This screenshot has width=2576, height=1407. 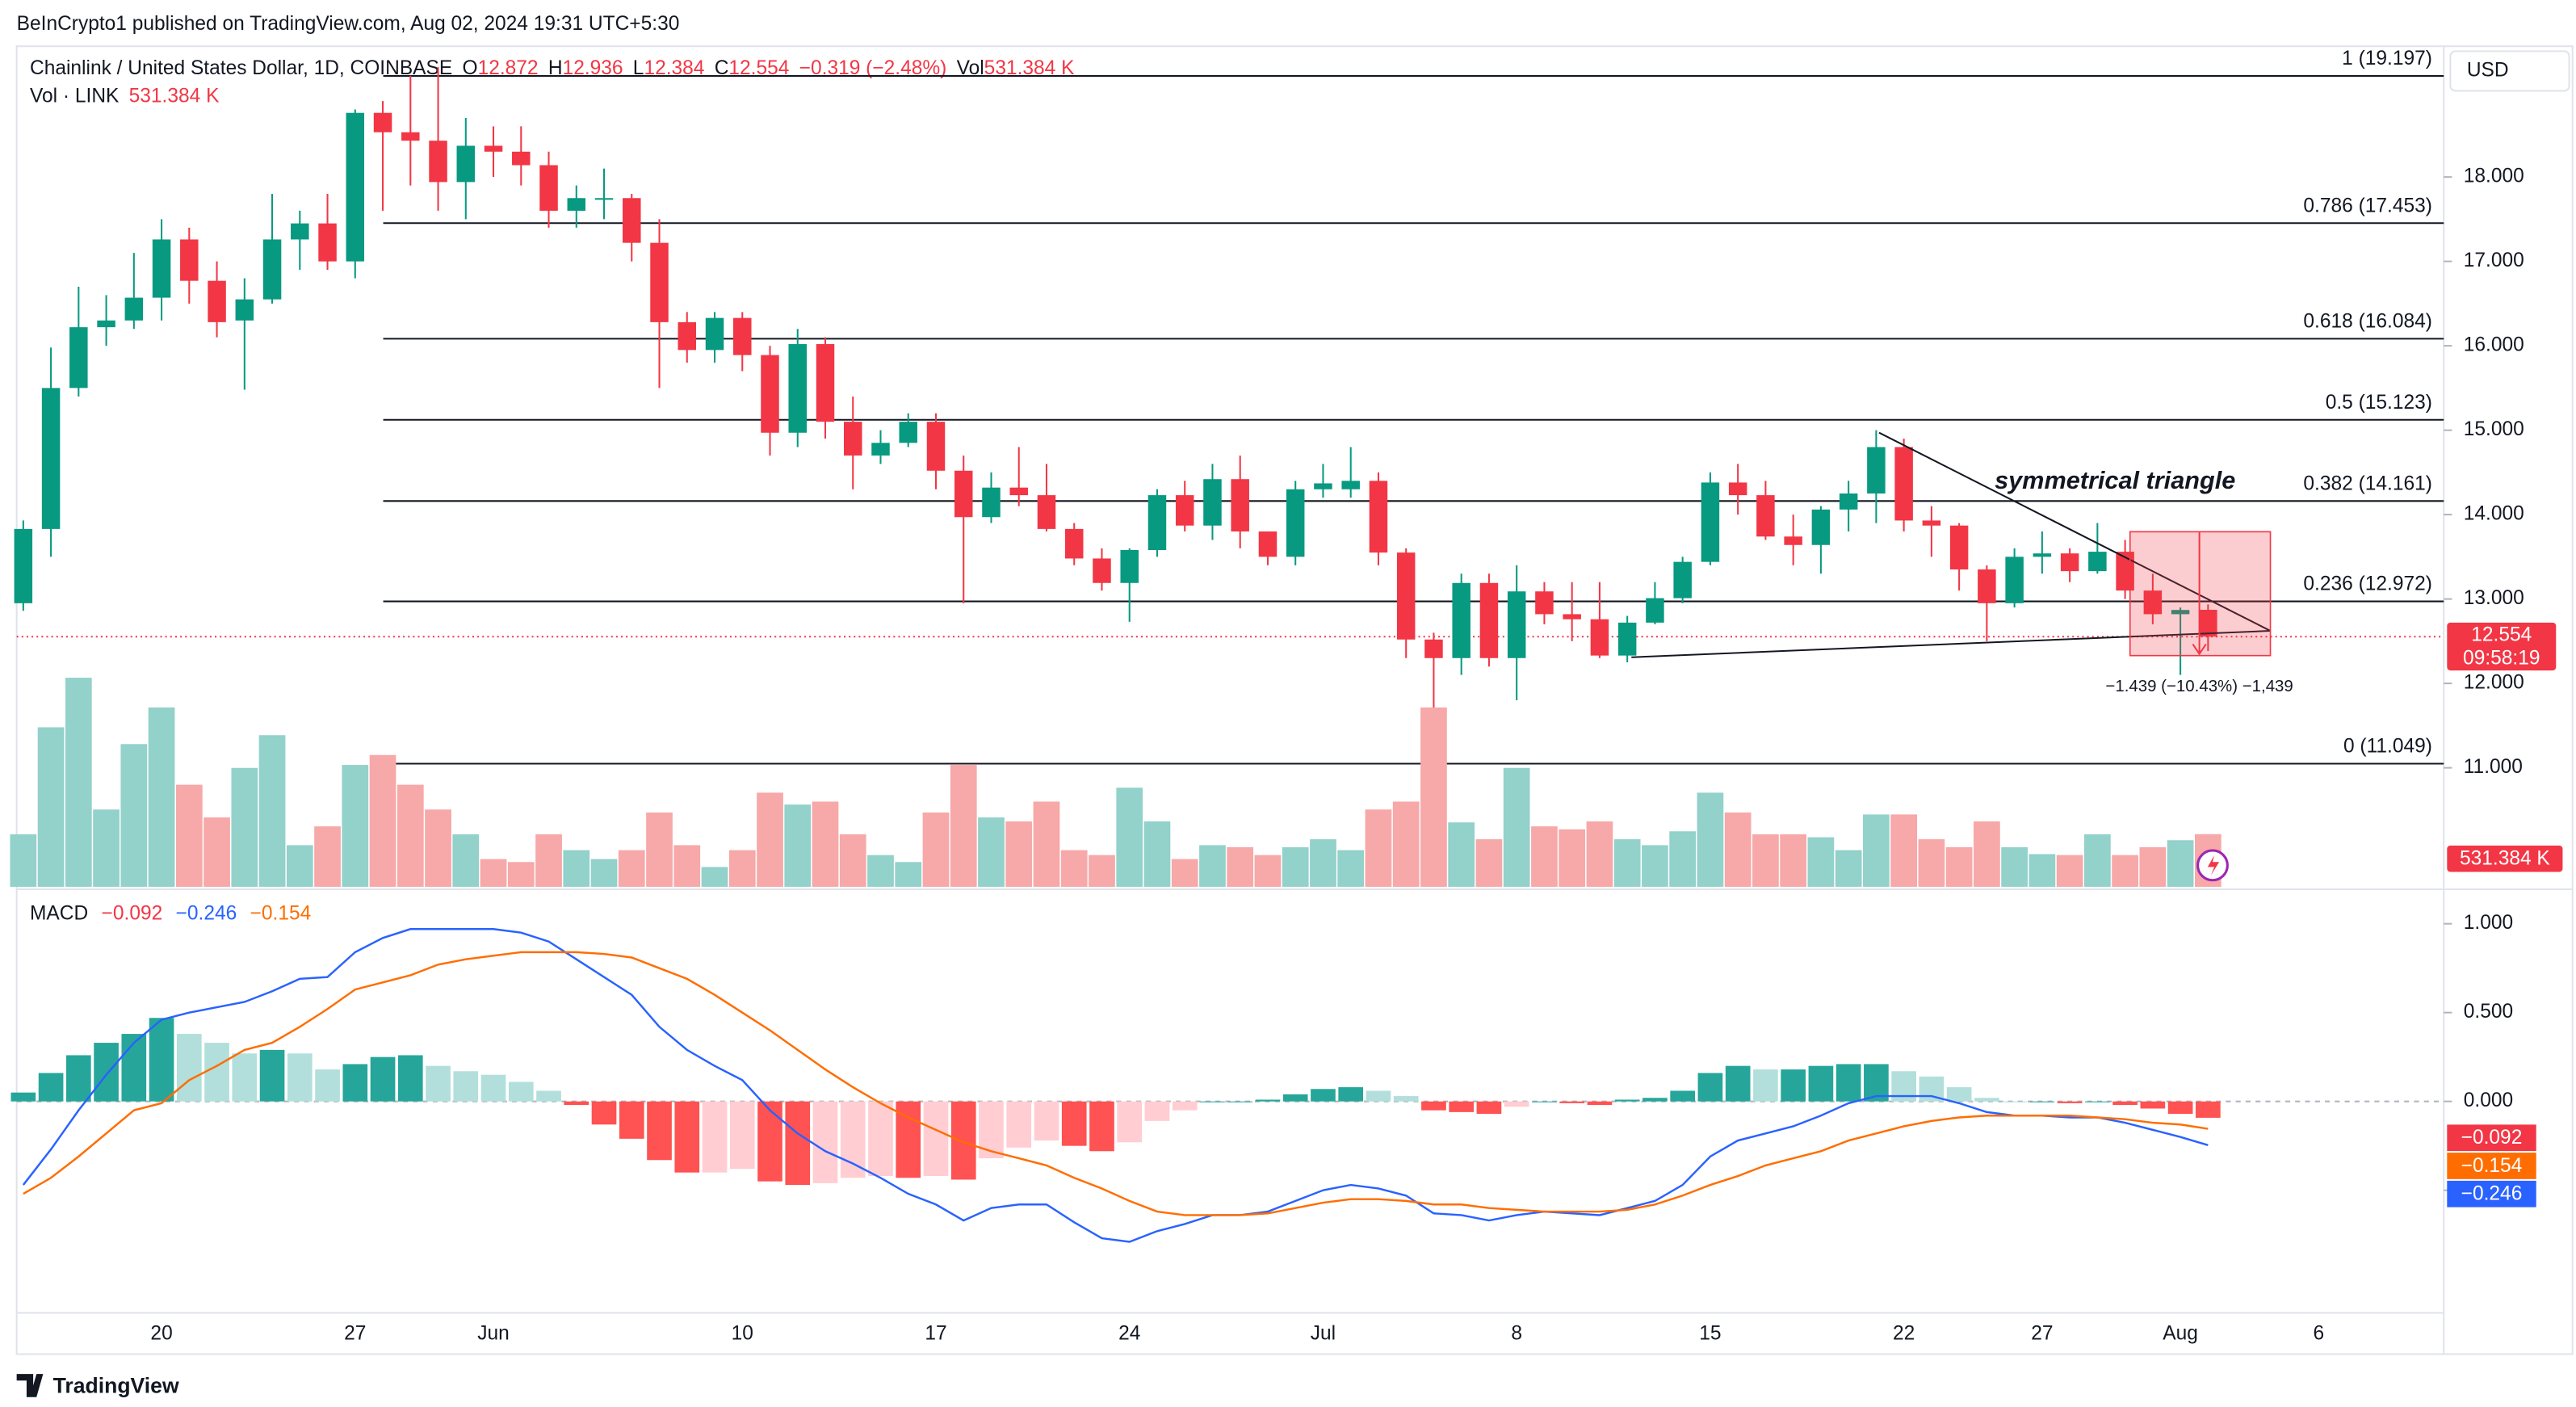 I want to click on signal-tag, so click(x=2491, y=1166).